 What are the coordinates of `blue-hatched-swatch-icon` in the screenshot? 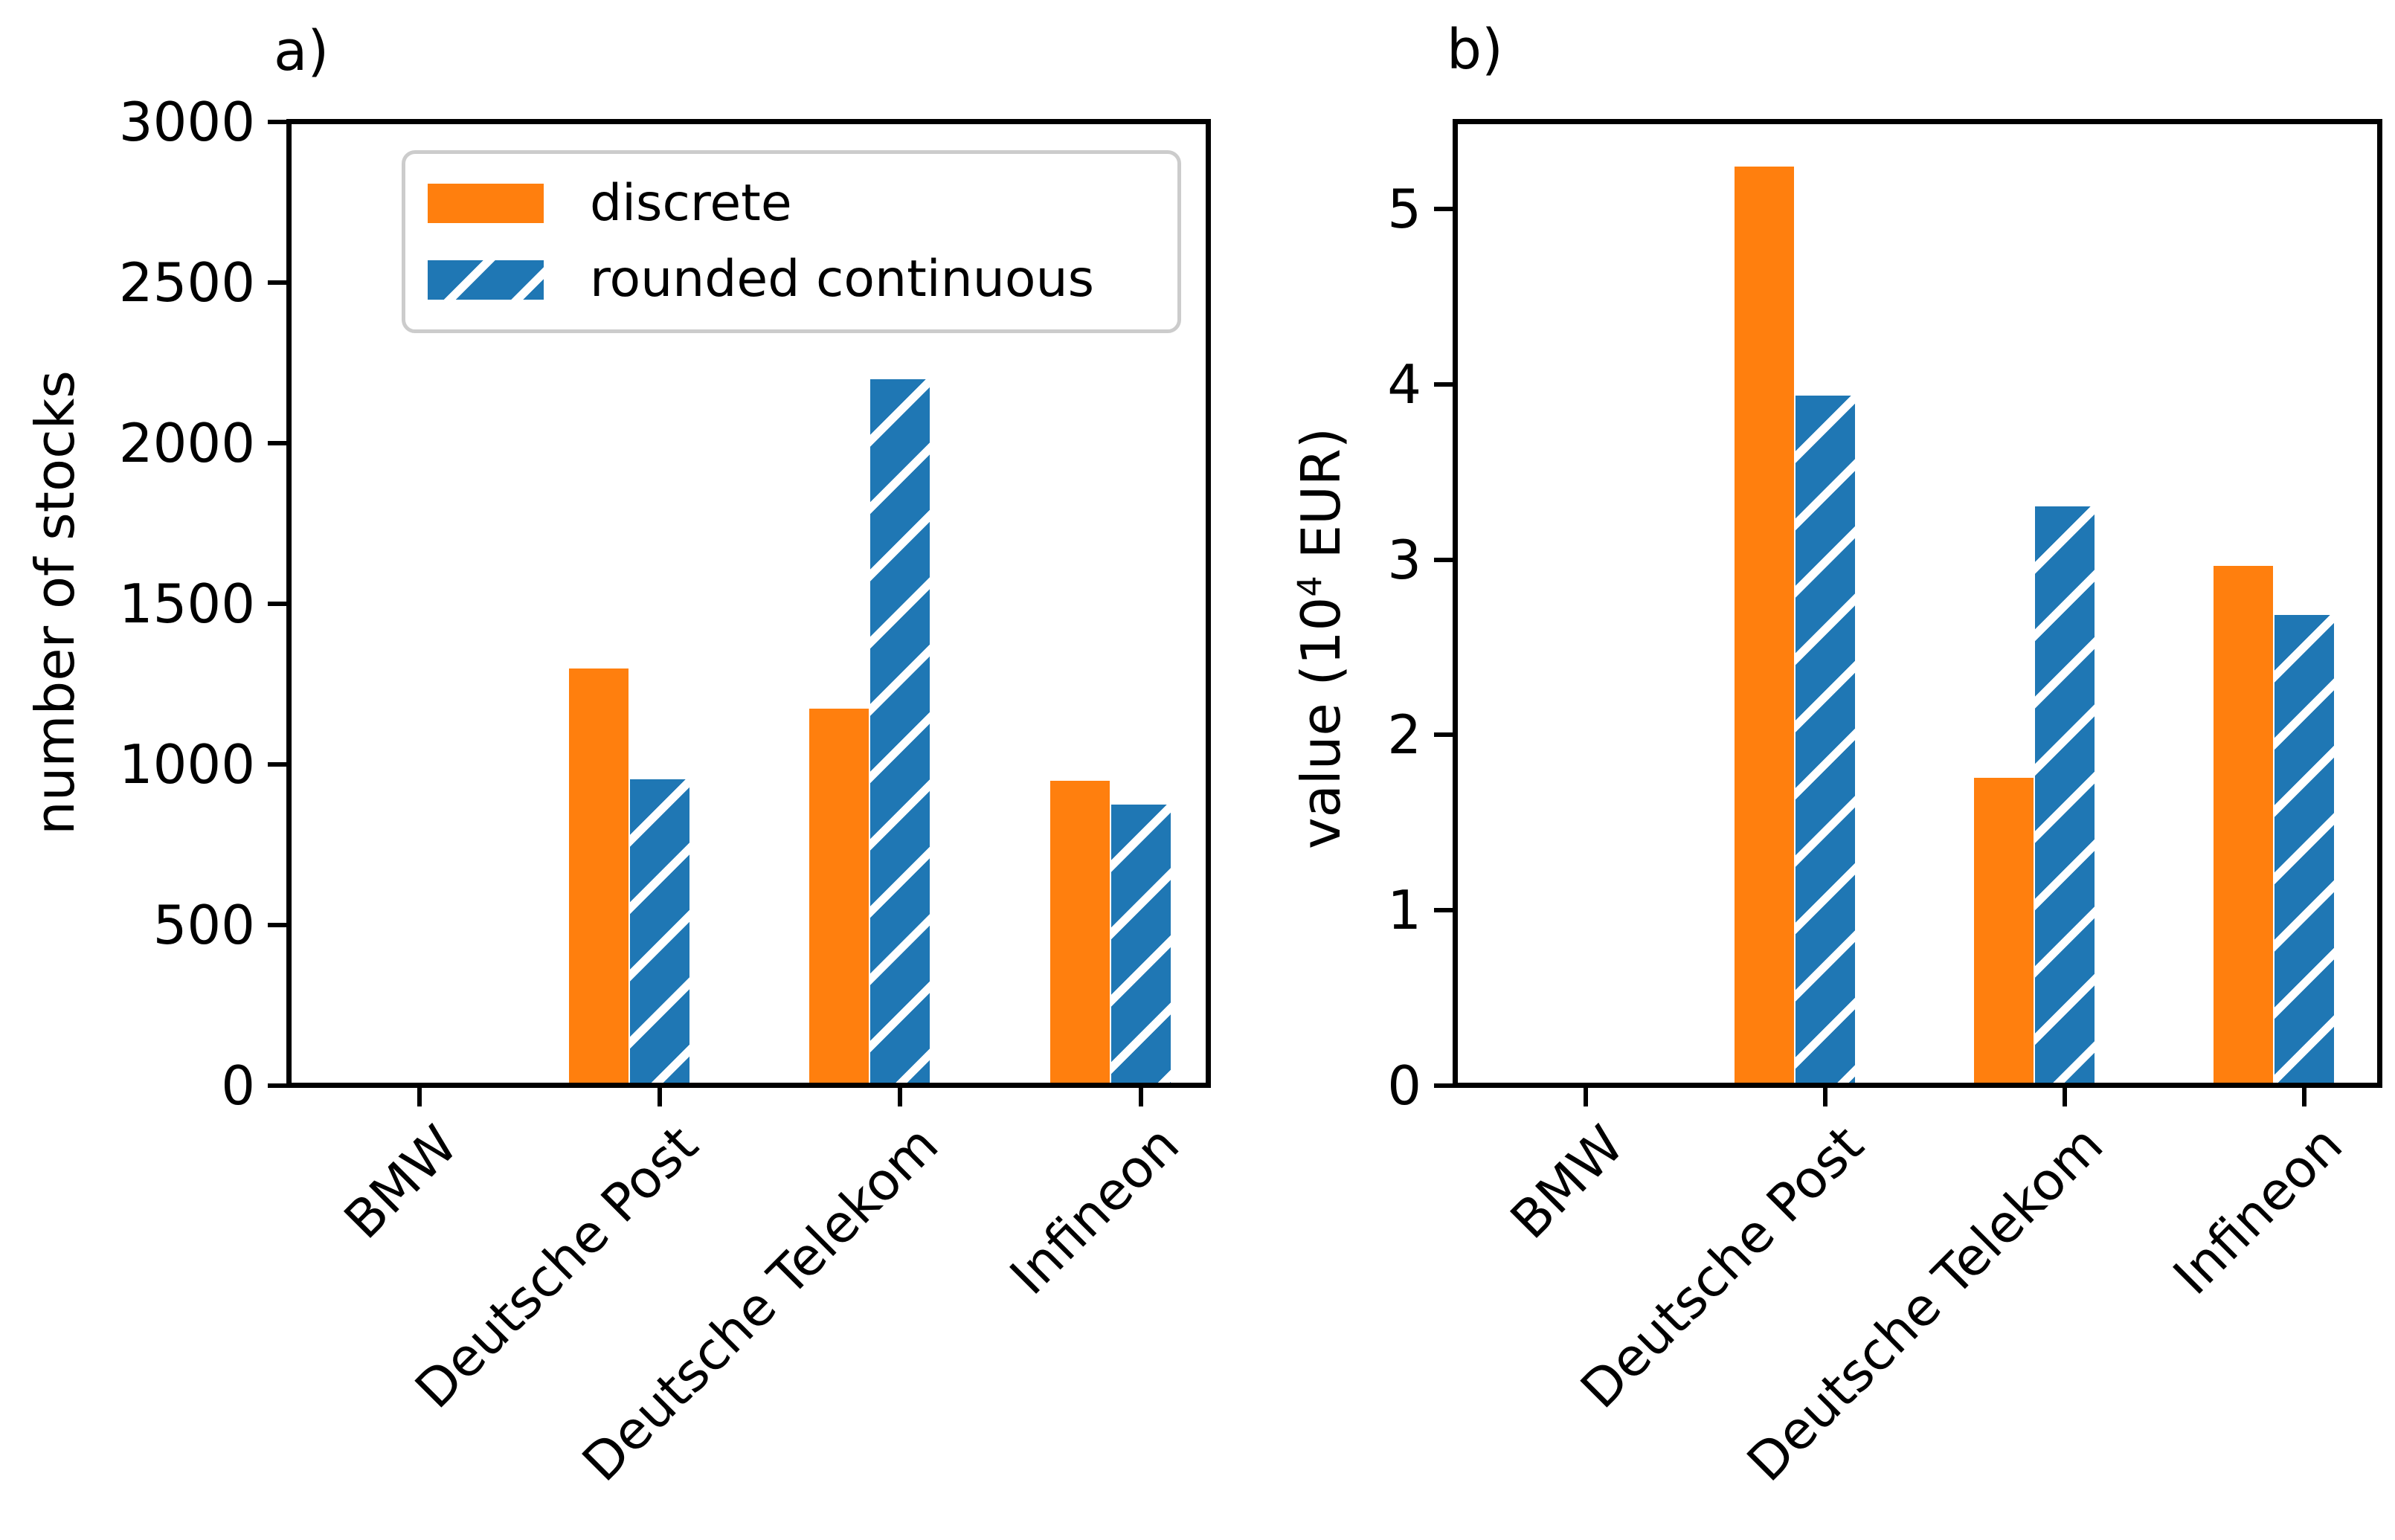 It's located at (486, 280).